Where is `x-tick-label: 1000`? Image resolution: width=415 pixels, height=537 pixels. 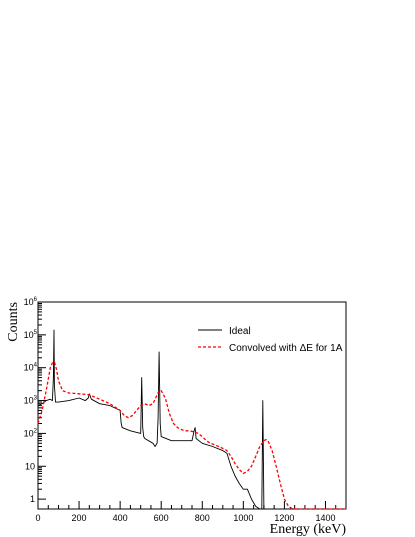
x-tick-label: 1000 is located at coordinates (243, 518).